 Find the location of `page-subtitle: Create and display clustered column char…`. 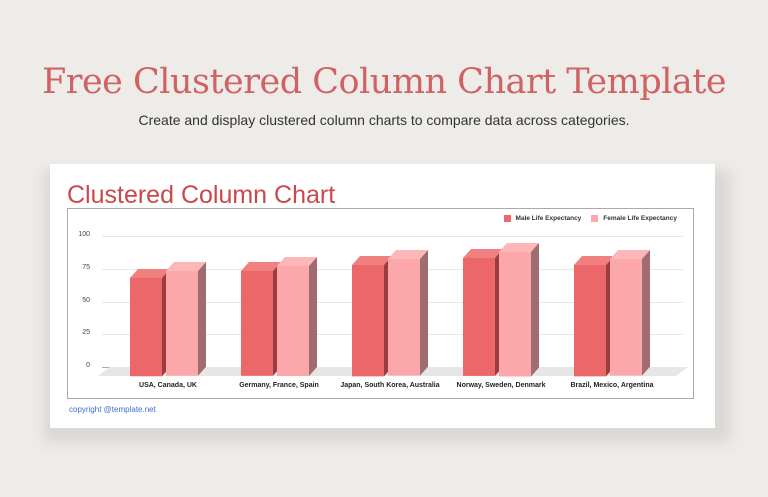

page-subtitle: Create and display clustered column char… is located at coordinates (384, 120).